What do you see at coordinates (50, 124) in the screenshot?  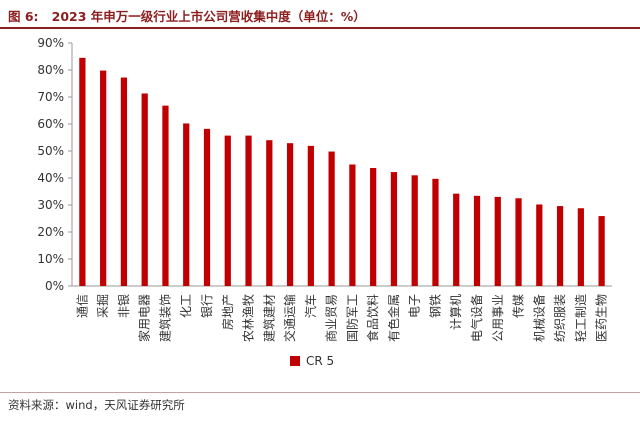 I see `y-tick-label: 60%` at bounding box center [50, 124].